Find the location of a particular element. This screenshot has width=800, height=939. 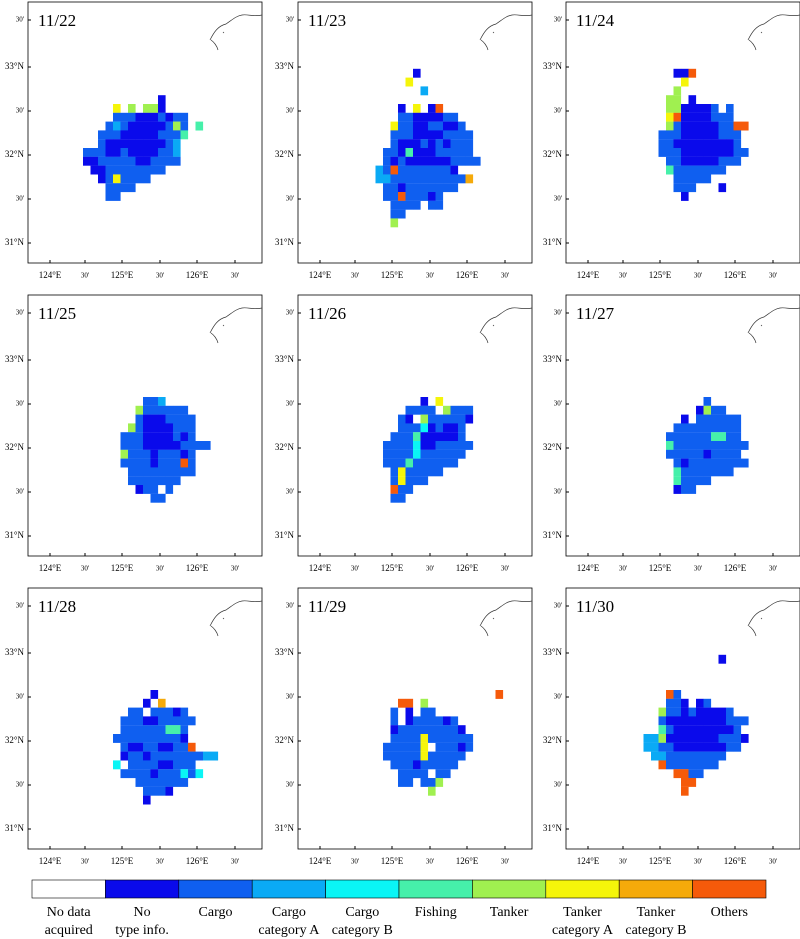

lat-label: 31°N is located at coordinates (285, 535).